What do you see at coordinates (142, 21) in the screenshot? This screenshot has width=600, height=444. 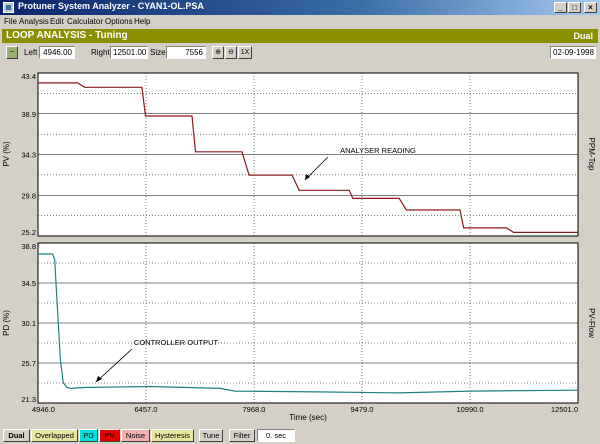 I see `menu-help: Help` at bounding box center [142, 21].